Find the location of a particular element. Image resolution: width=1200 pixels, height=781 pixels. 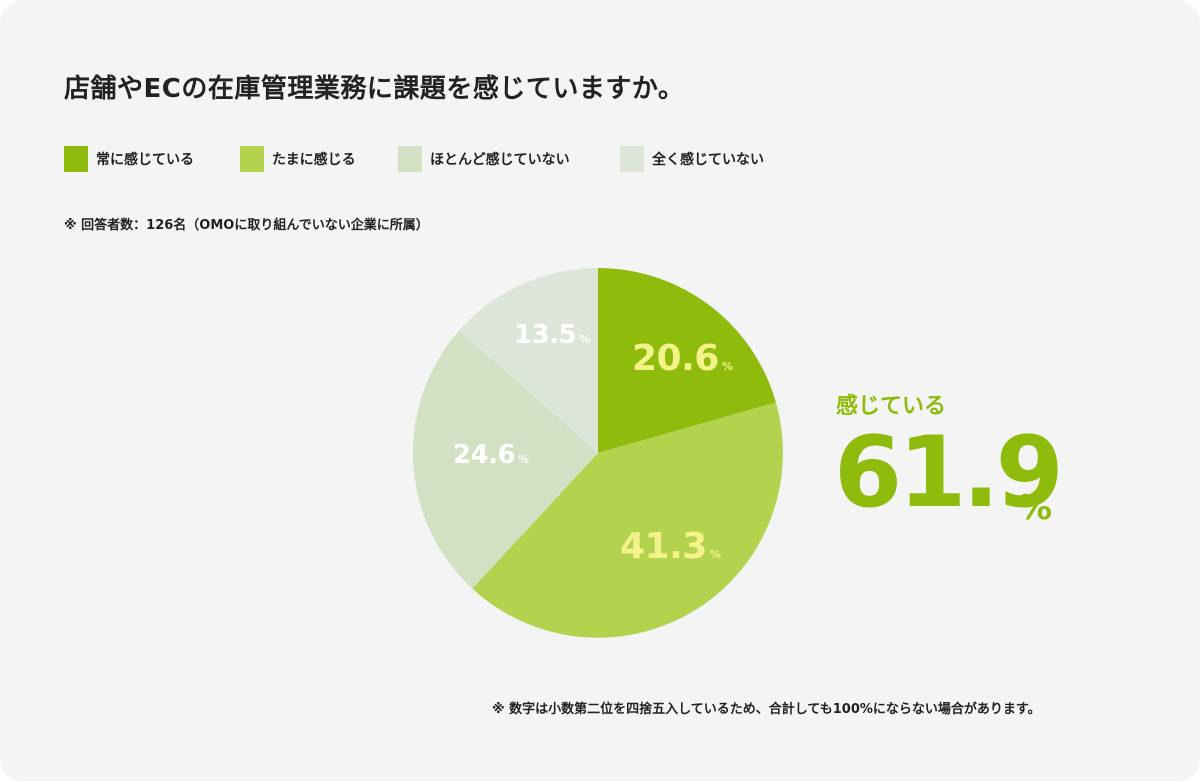

legend-item-never: 全く感じていない is located at coordinates (692, 159).